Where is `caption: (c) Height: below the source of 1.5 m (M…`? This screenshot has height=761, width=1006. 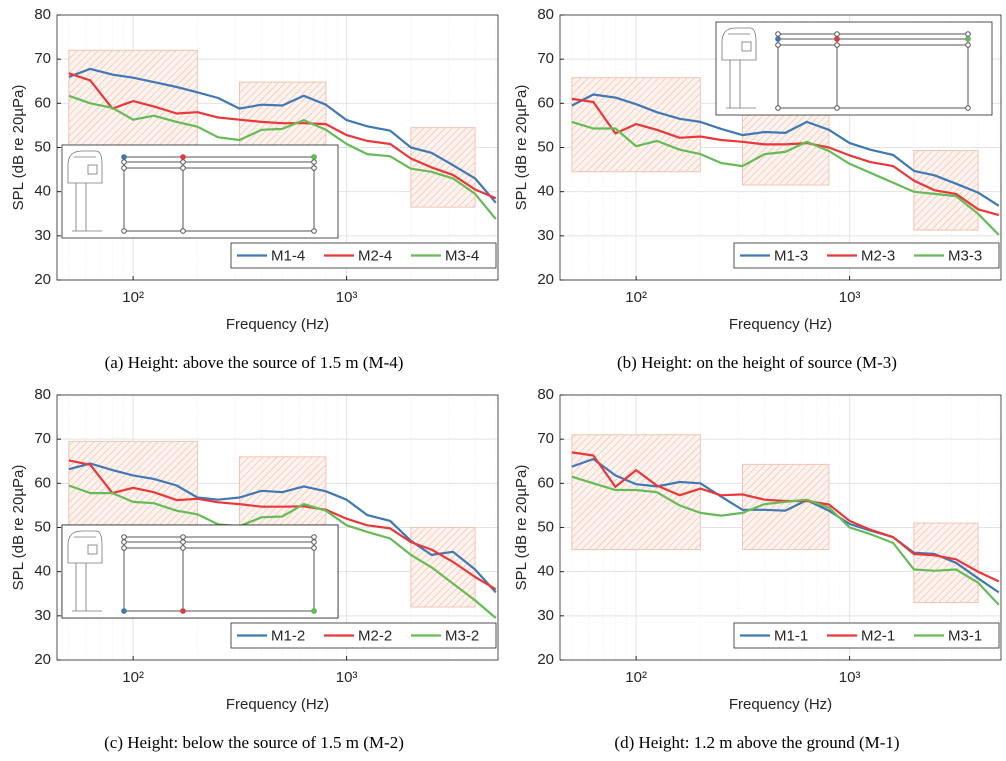 caption: (c) Height: below the source of 1.5 m (M… is located at coordinates (254, 742).